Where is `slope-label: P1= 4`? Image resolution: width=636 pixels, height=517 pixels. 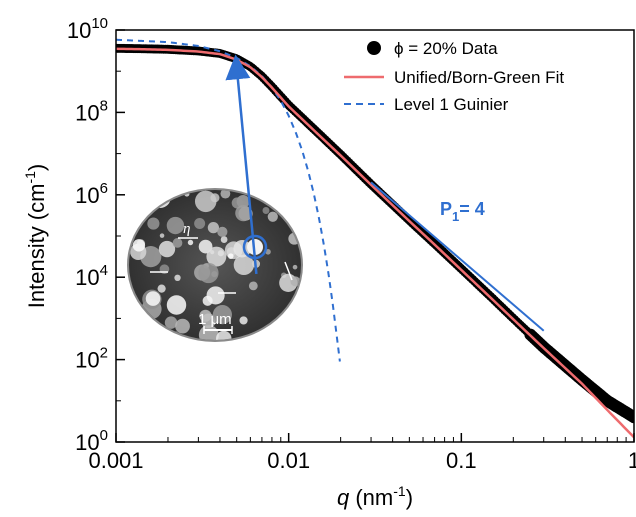 slope-label: P1= 4 is located at coordinates (462, 211).